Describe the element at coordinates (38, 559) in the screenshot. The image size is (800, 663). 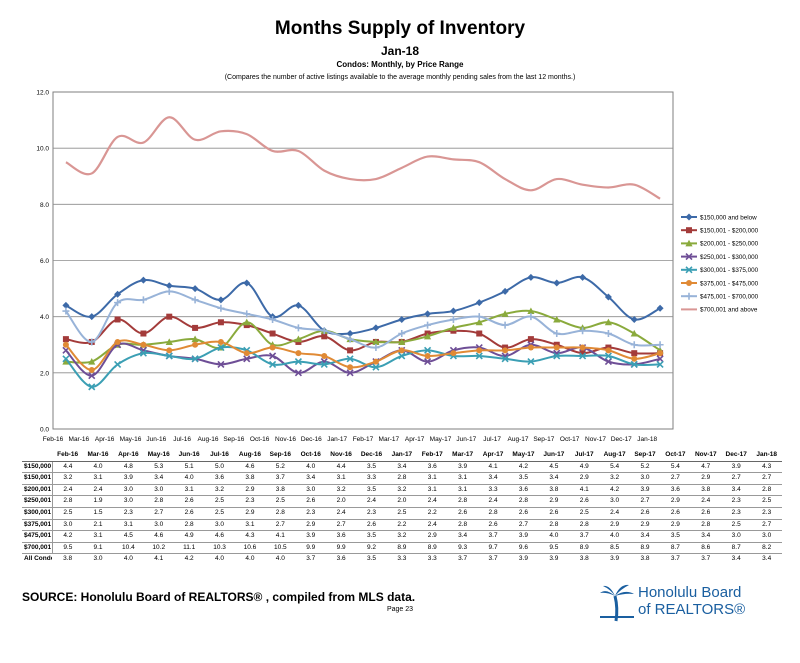
I see `row-label: All Condos` at that location.